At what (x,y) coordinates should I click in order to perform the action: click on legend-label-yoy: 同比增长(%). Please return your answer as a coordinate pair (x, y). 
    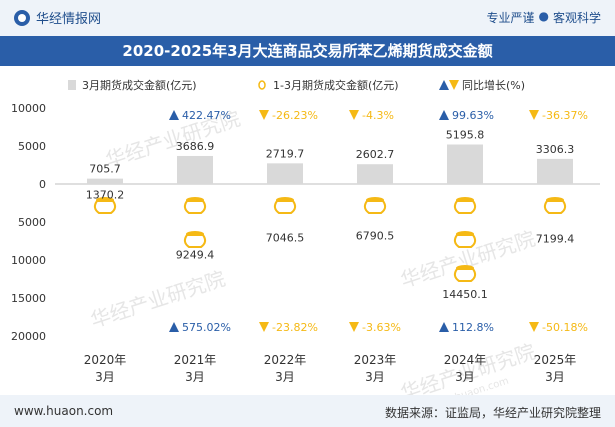
    Looking at the image, I should click on (493, 85).